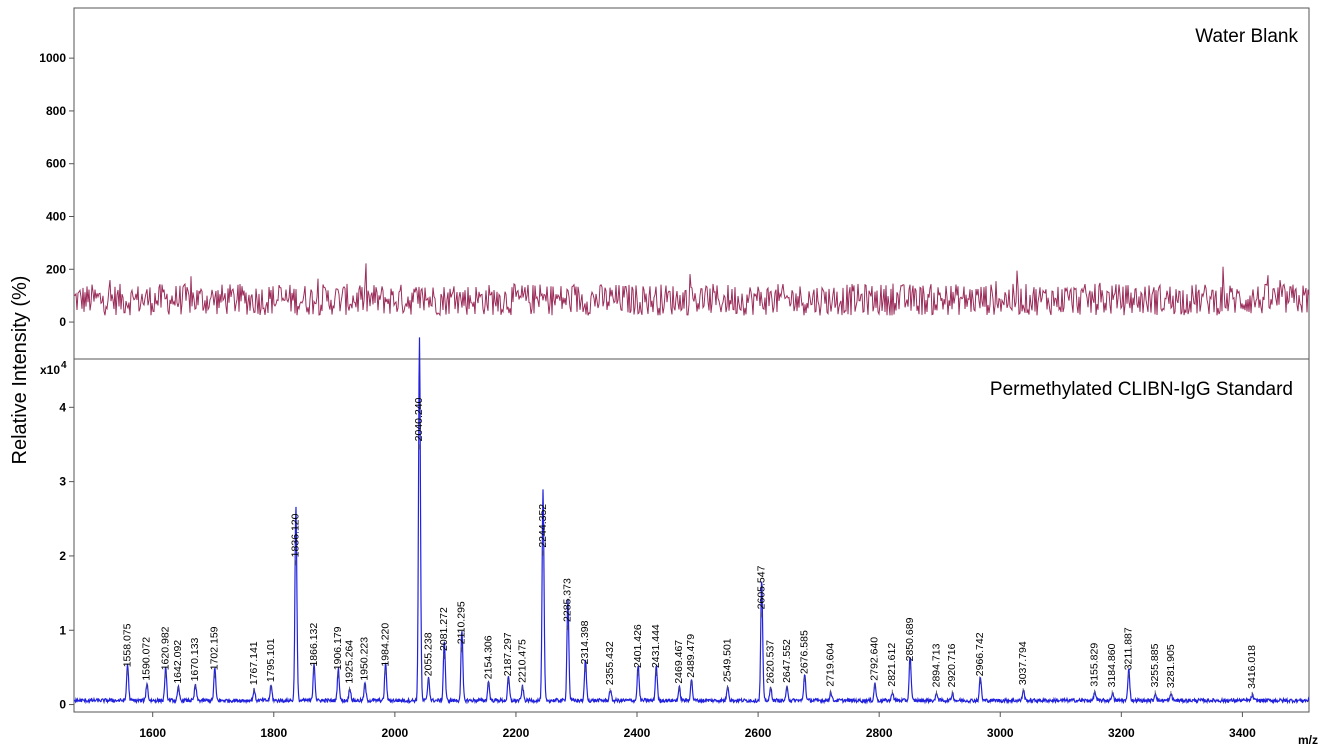 The image size is (1330, 748). Describe the element at coordinates (656, 646) in the screenshot. I see `peak-label: 2431.444` at that location.